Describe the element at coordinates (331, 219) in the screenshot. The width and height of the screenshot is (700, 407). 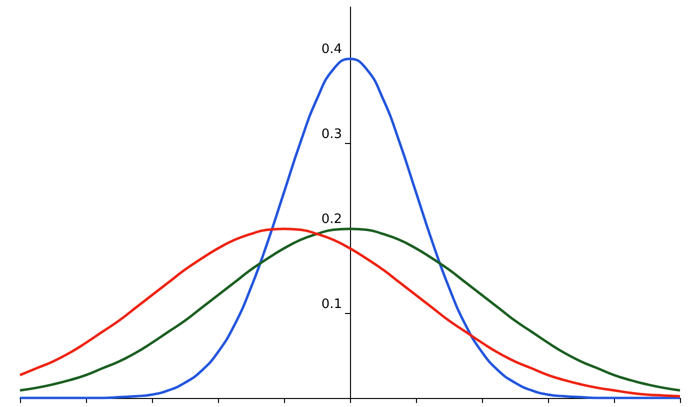
I see `y-tick-label: 0.2` at that location.